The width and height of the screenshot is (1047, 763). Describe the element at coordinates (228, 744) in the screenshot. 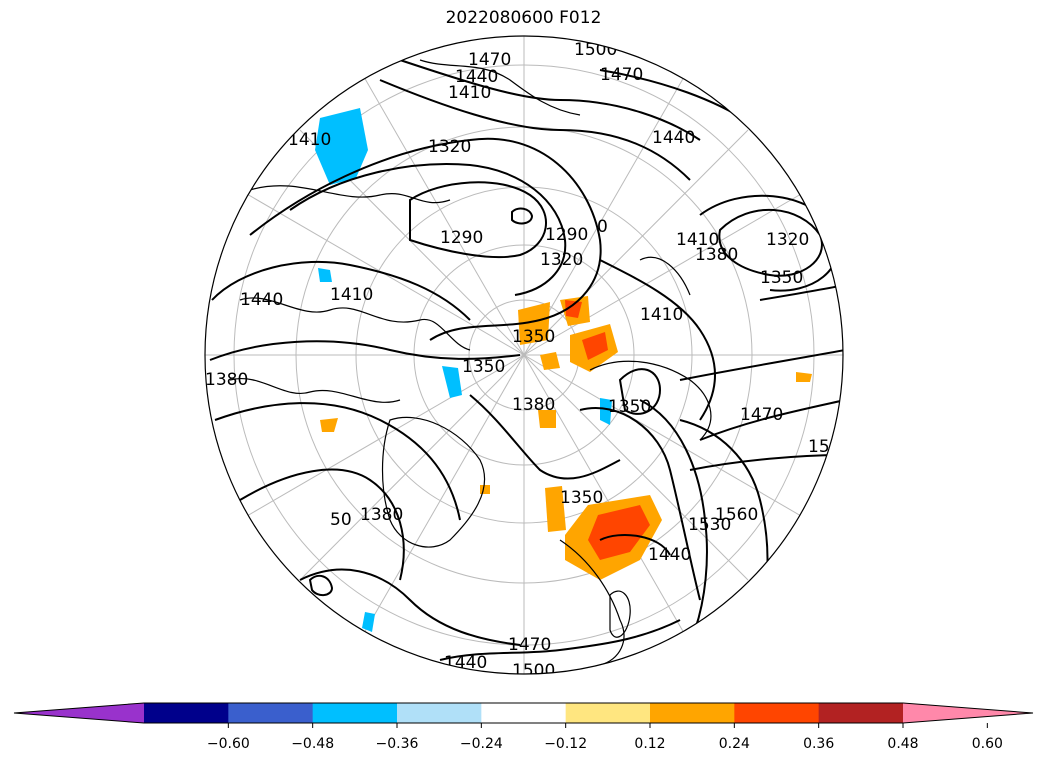

I see `colorbar-tick-label: −0.60` at that location.